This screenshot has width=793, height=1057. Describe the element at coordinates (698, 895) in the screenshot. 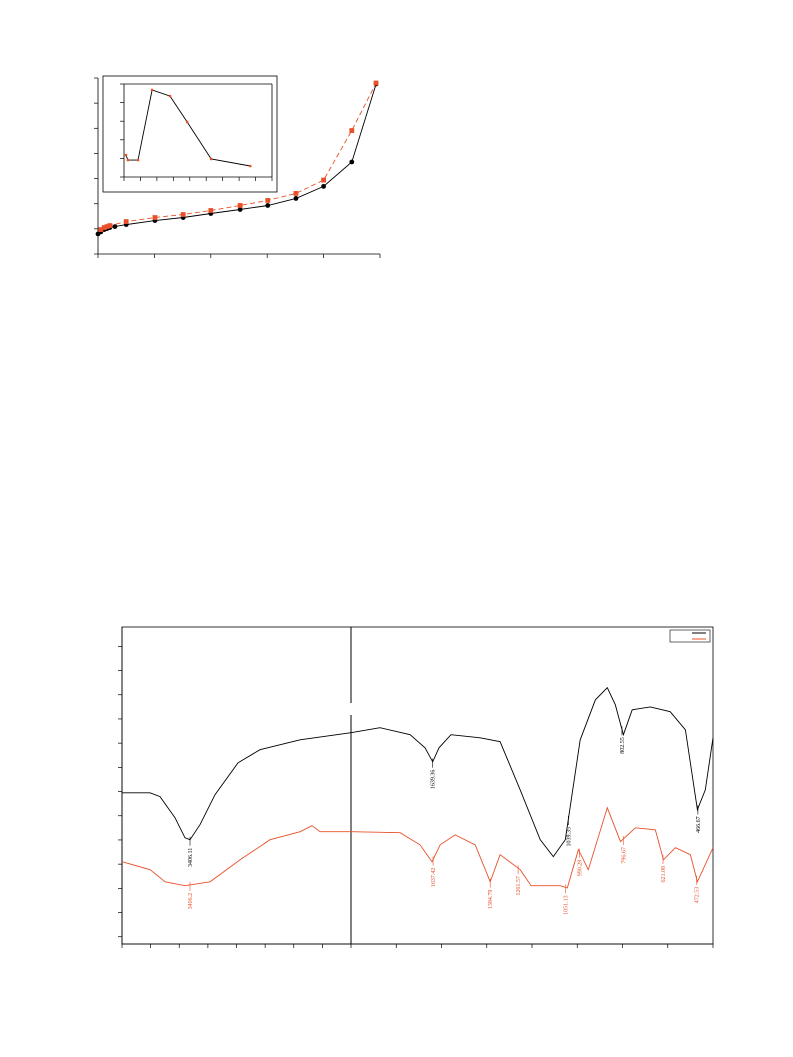

I see `peak-label: 472.53` at that location.